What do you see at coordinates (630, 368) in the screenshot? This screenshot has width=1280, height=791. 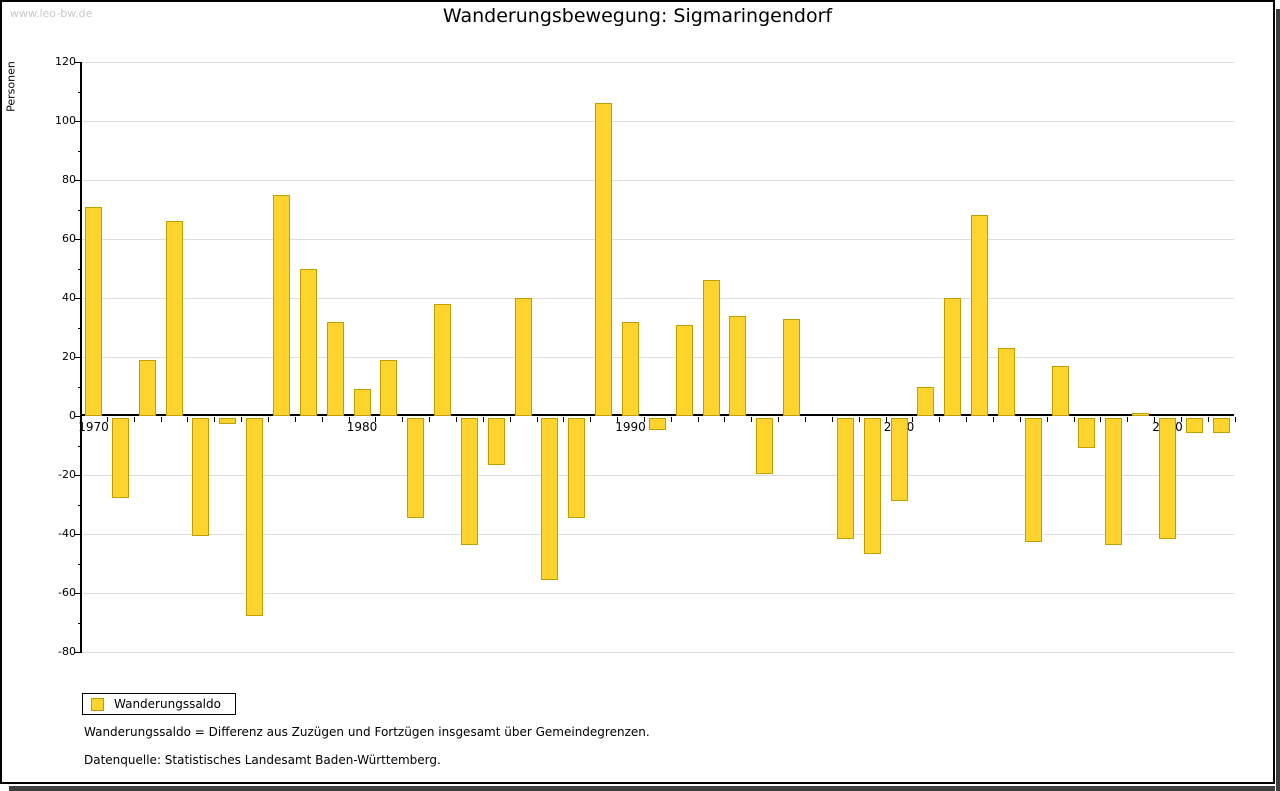 I see `bar-1990` at bounding box center [630, 368].